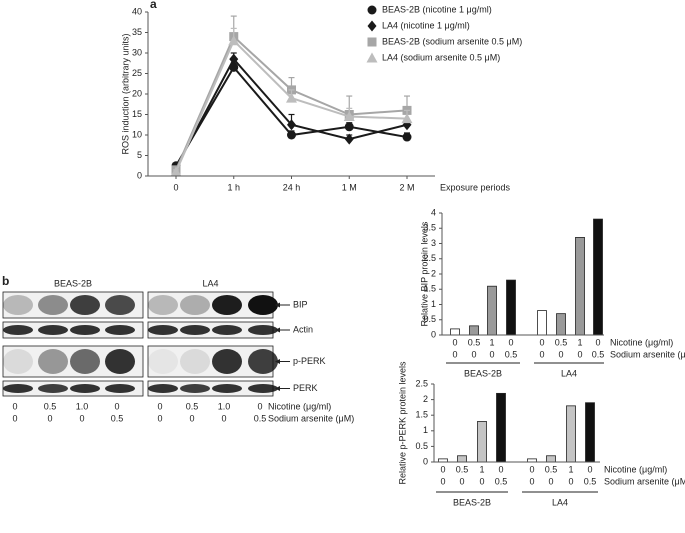  I want to click on y-tick-label: 10, so click(137, 134).